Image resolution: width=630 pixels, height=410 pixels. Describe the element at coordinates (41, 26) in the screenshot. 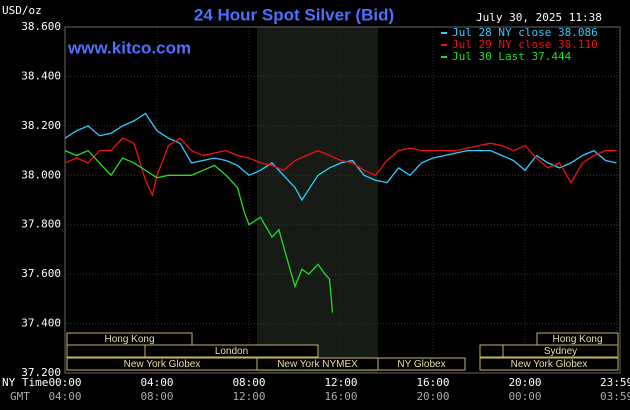

I see `y-tick-label: 38.600` at that location.